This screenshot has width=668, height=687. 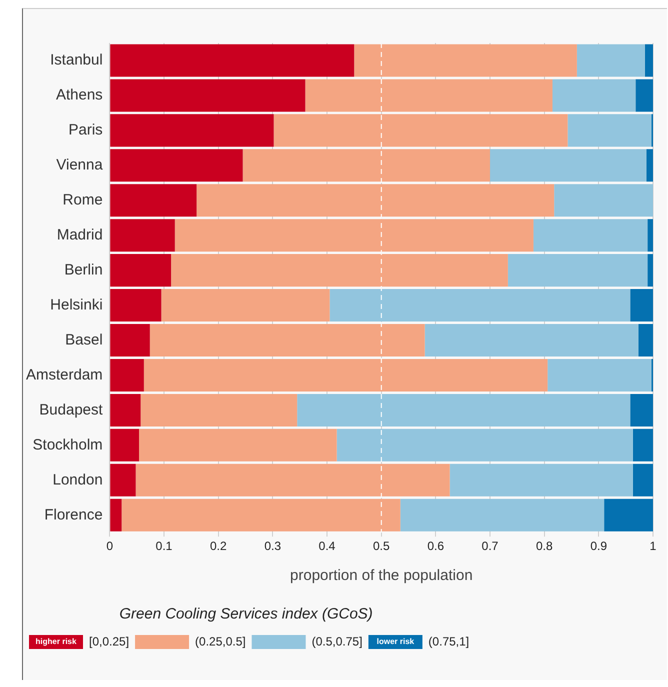 What do you see at coordinates (490, 546) in the screenshot?
I see `x-tick-label: 0.7` at bounding box center [490, 546].